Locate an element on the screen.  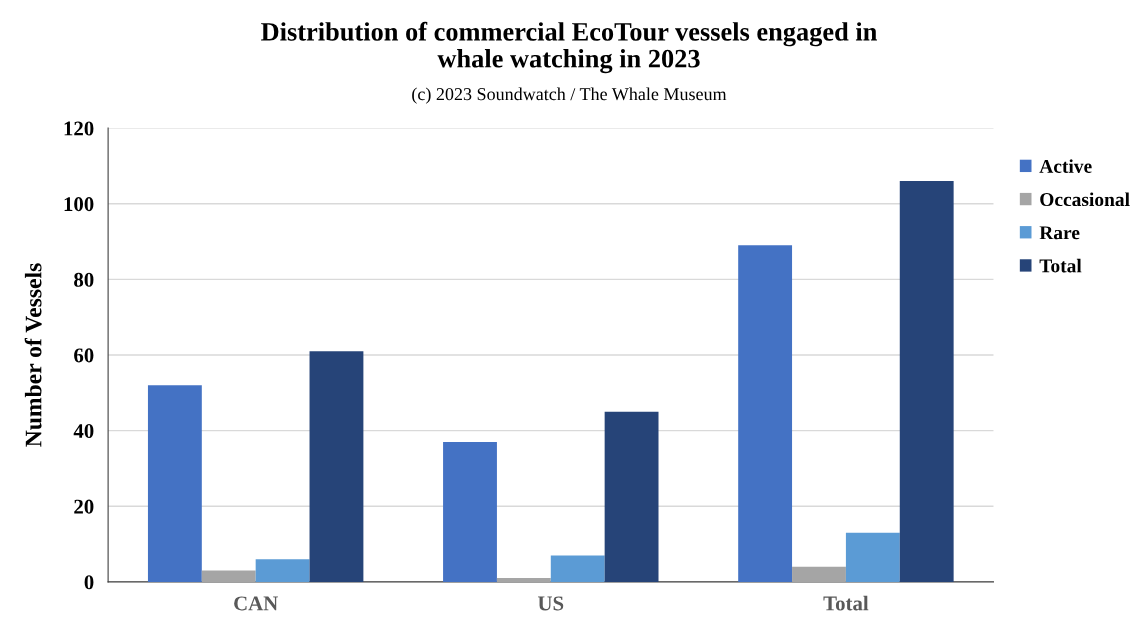
legend-label: Occasional is located at coordinates (1085, 199).